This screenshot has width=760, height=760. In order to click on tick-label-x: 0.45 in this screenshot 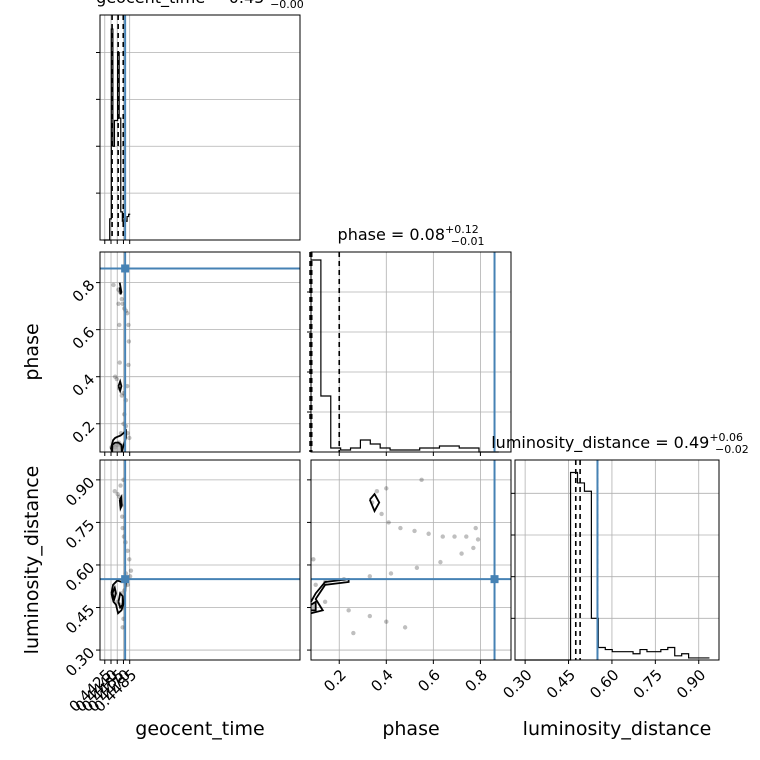, I will do `click(561, 684)`.